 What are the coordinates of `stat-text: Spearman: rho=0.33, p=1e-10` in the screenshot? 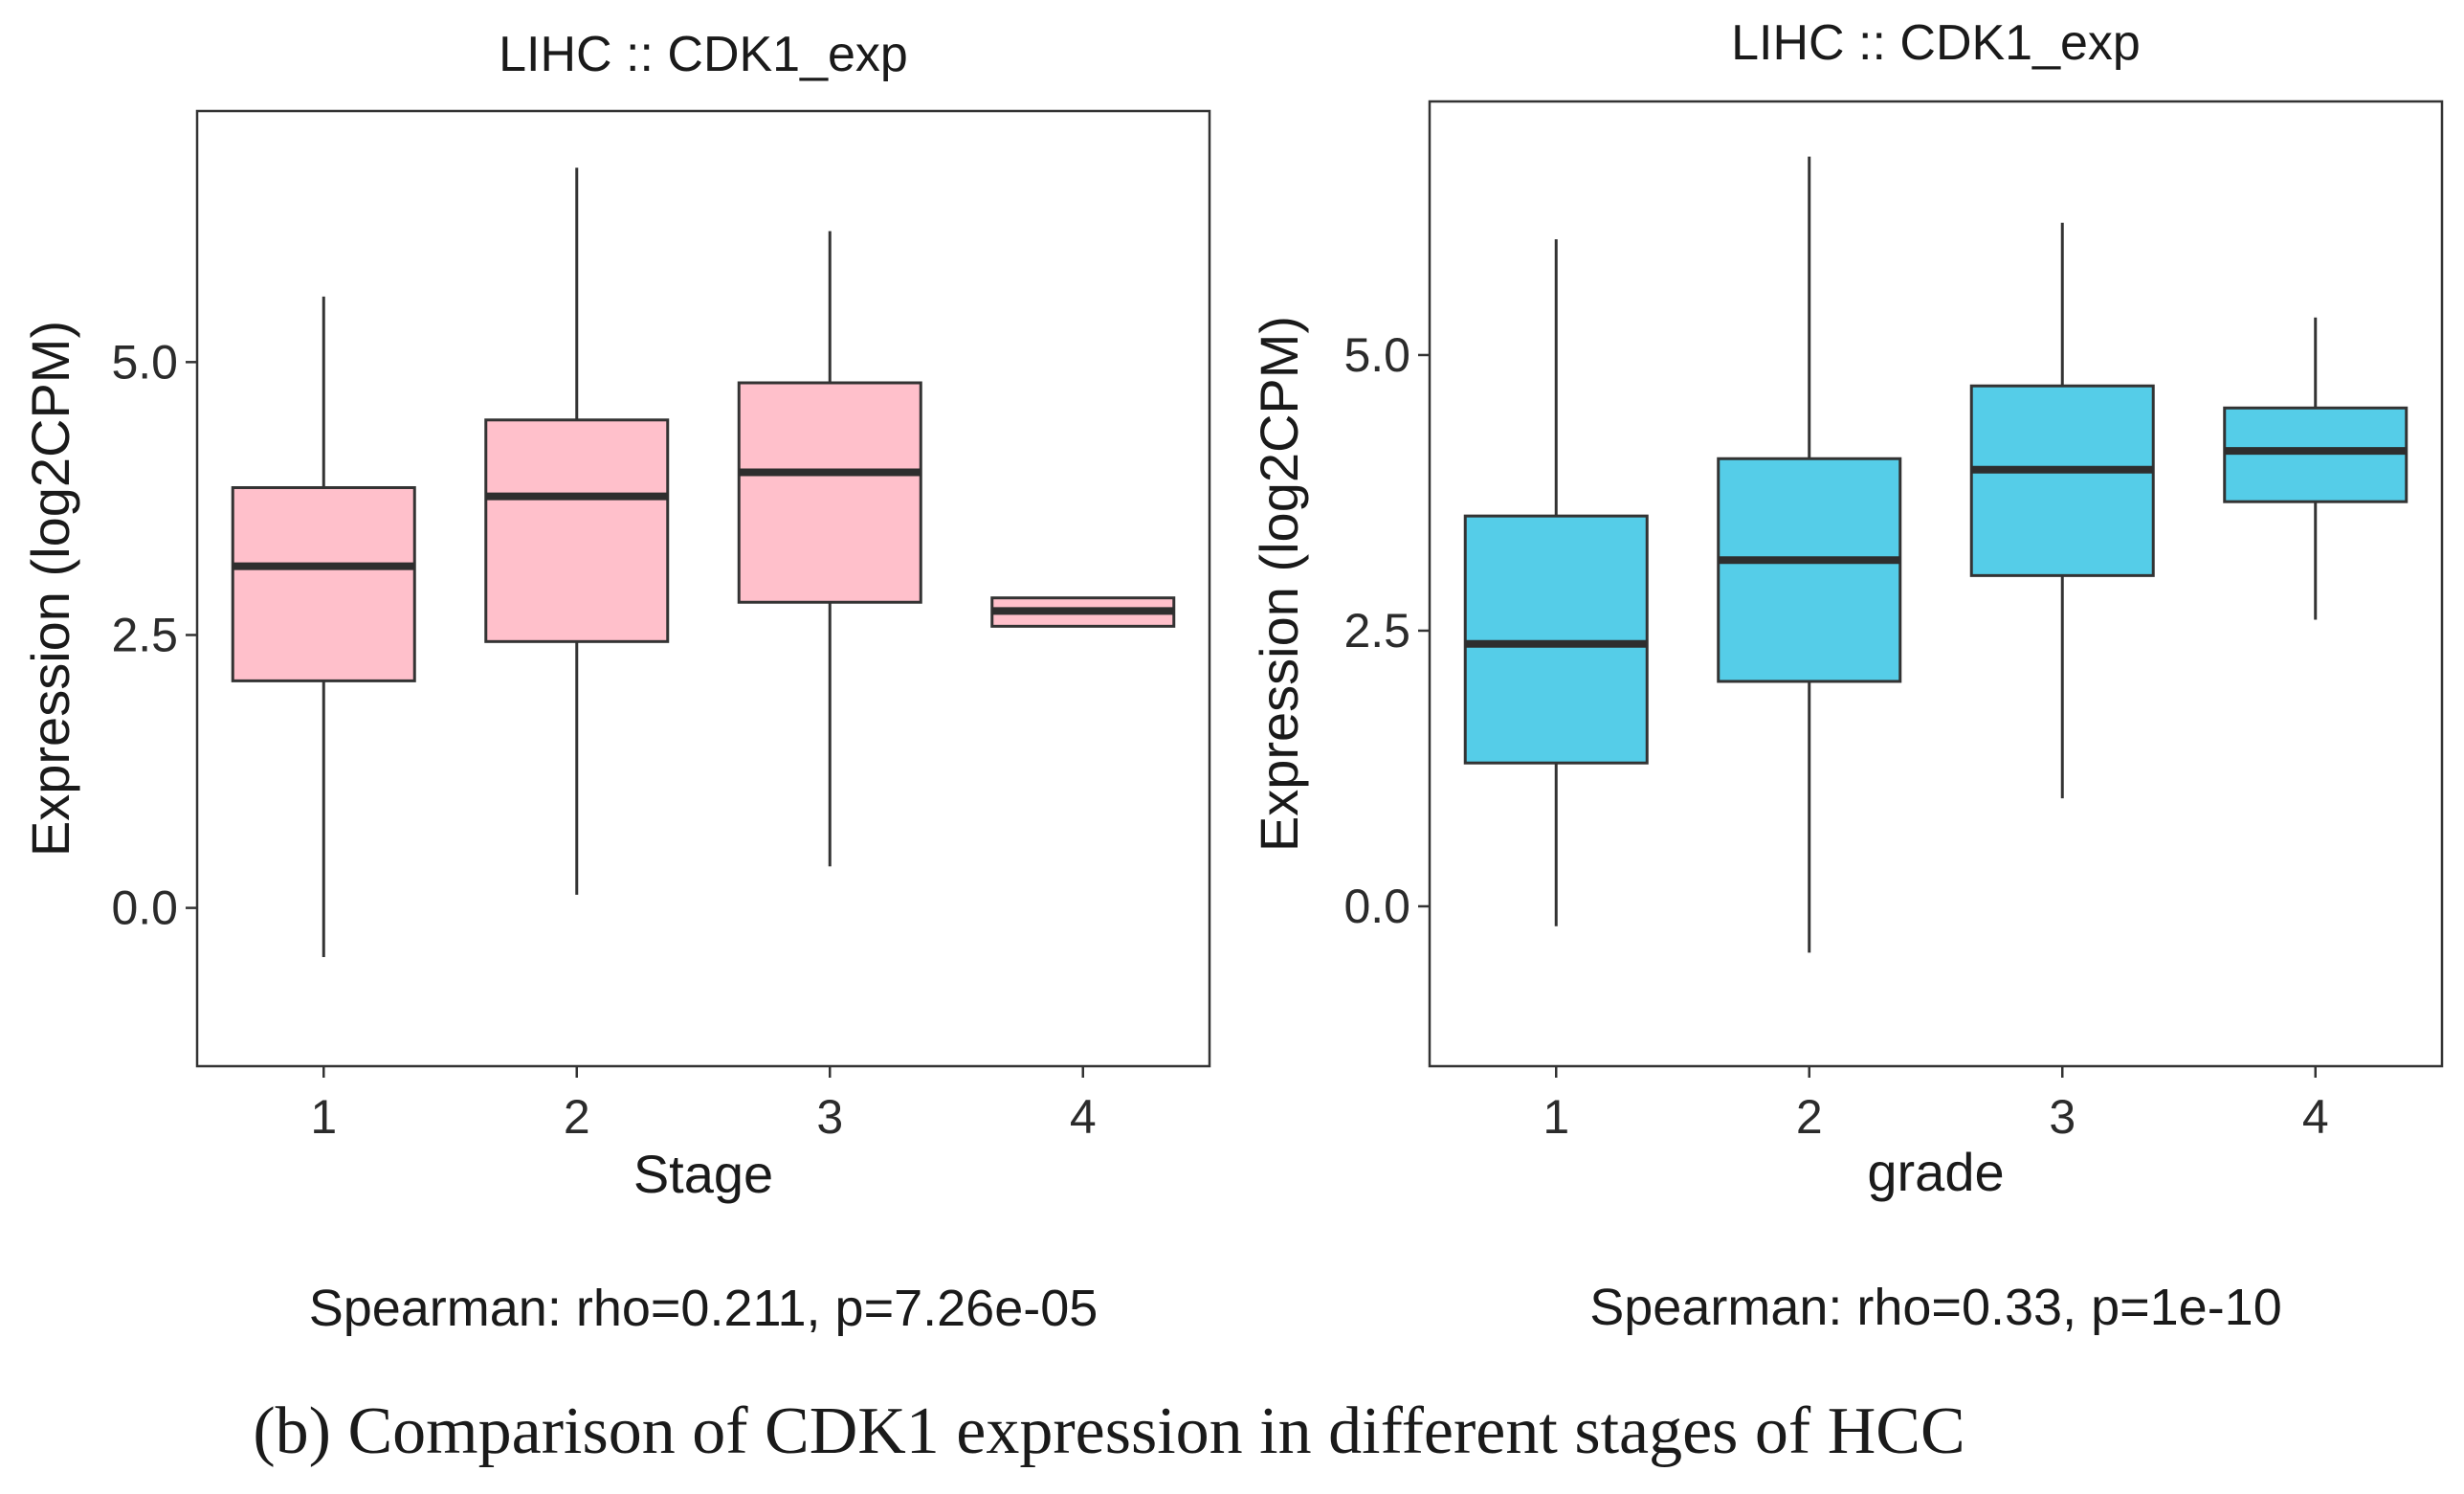 It's located at (1936, 1307).